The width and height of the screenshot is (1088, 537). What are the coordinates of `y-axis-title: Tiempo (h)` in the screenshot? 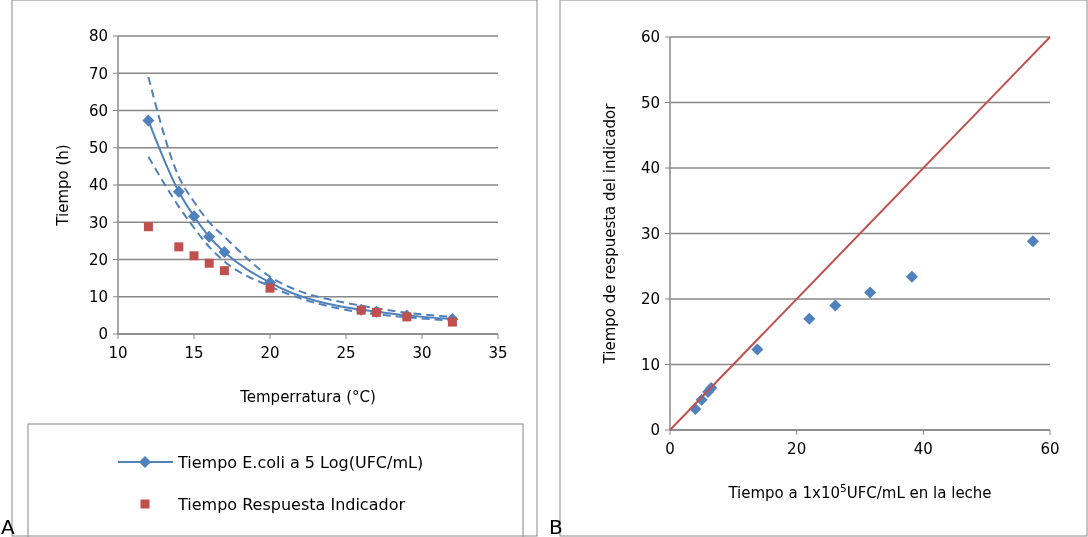 It's located at (63, 185).